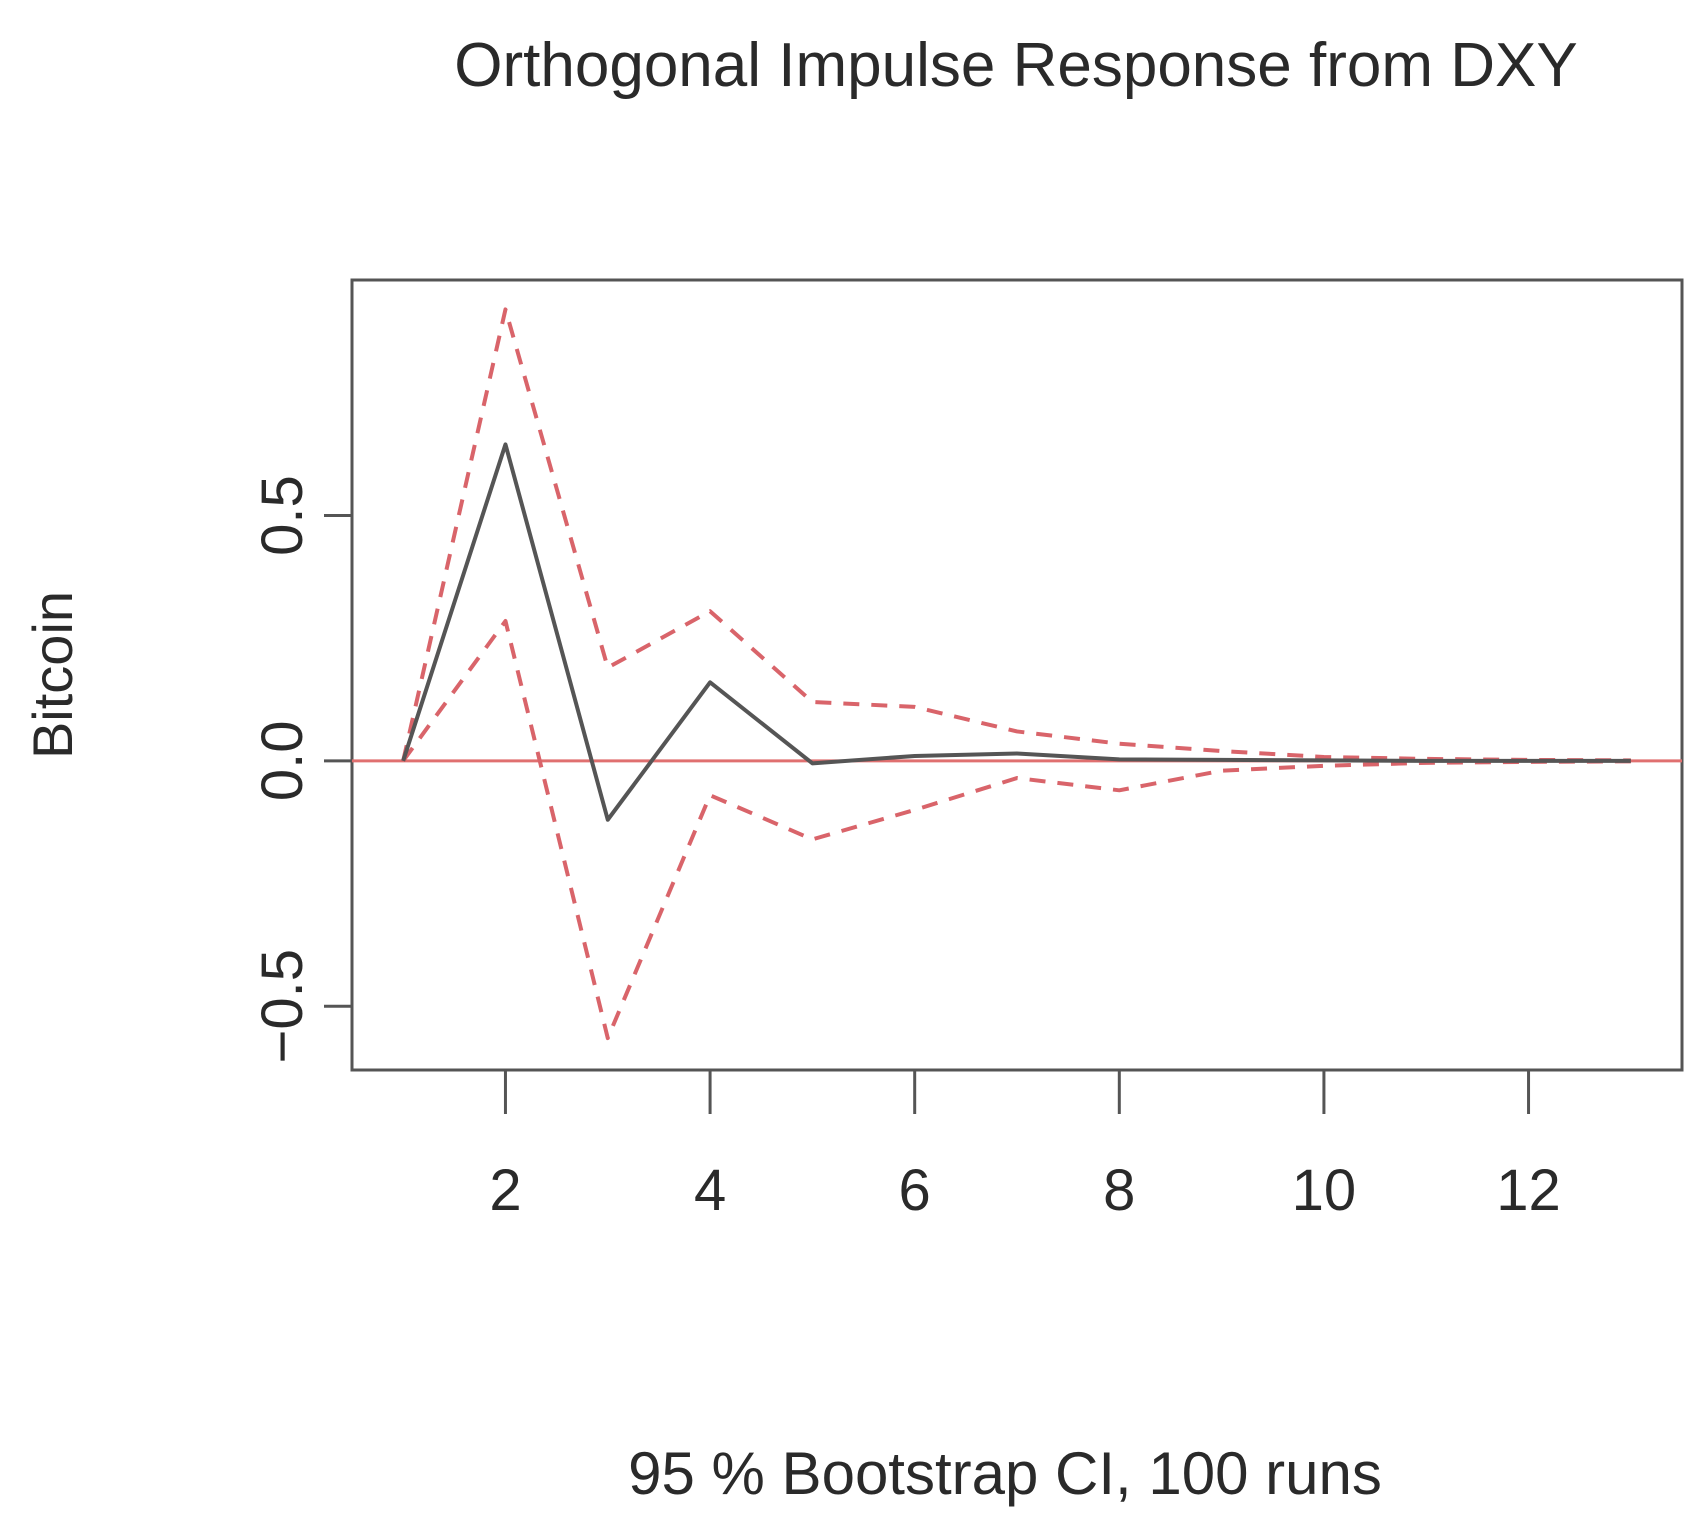 The image size is (1706, 1535). What do you see at coordinates (1528, 1190) in the screenshot?
I see `x-tick-label: 12` at bounding box center [1528, 1190].